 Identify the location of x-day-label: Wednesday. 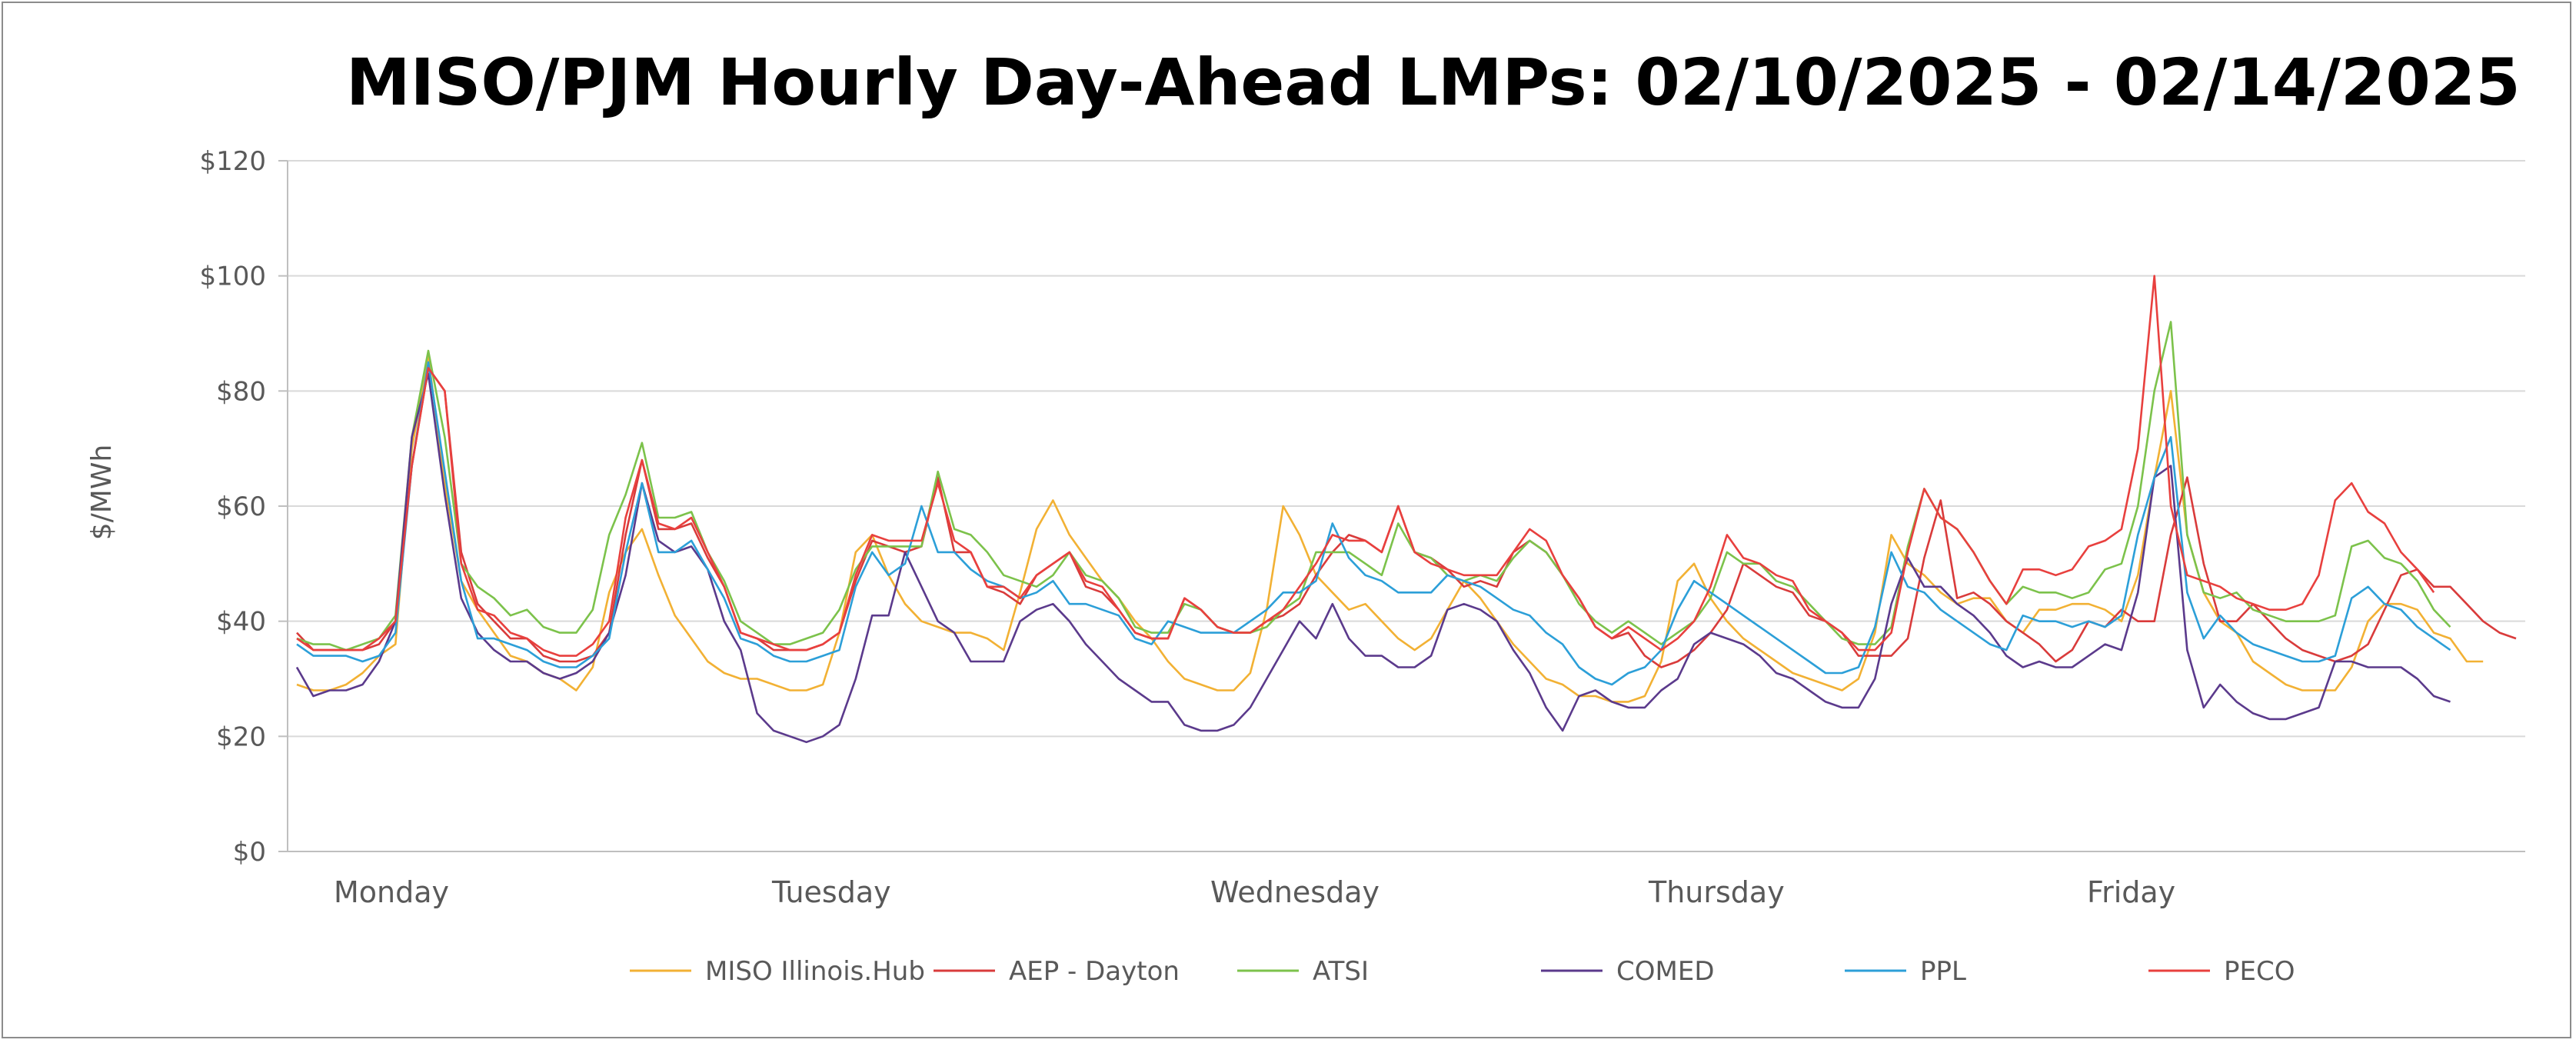
(1295, 892).